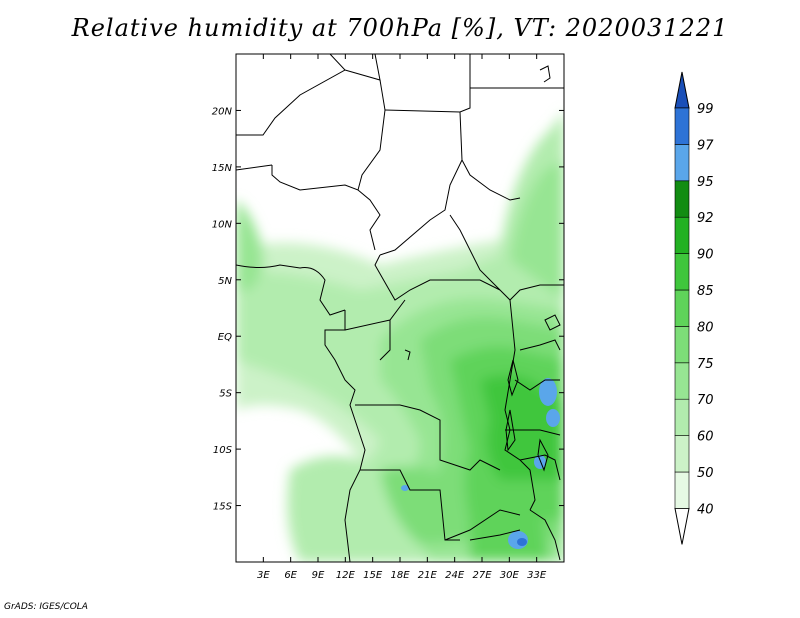 Image resolution: width=800 pixels, height=618 pixels. Describe the element at coordinates (400, 575) in the screenshot. I see `x-tick-label: 18E` at that location.